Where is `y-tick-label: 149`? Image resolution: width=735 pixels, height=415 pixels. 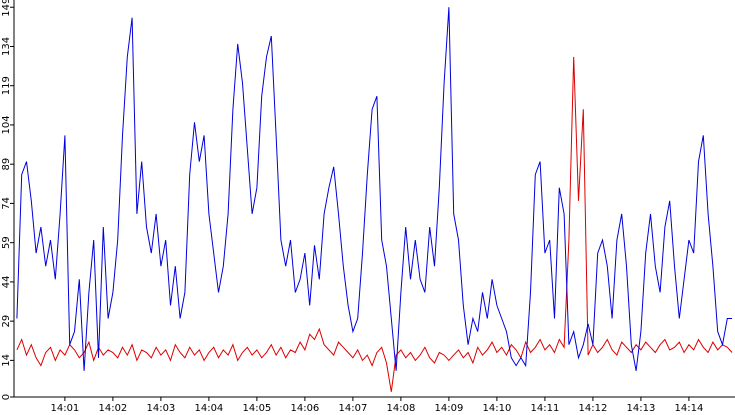
y-tick-label: 149 is located at coordinates (6, 8).